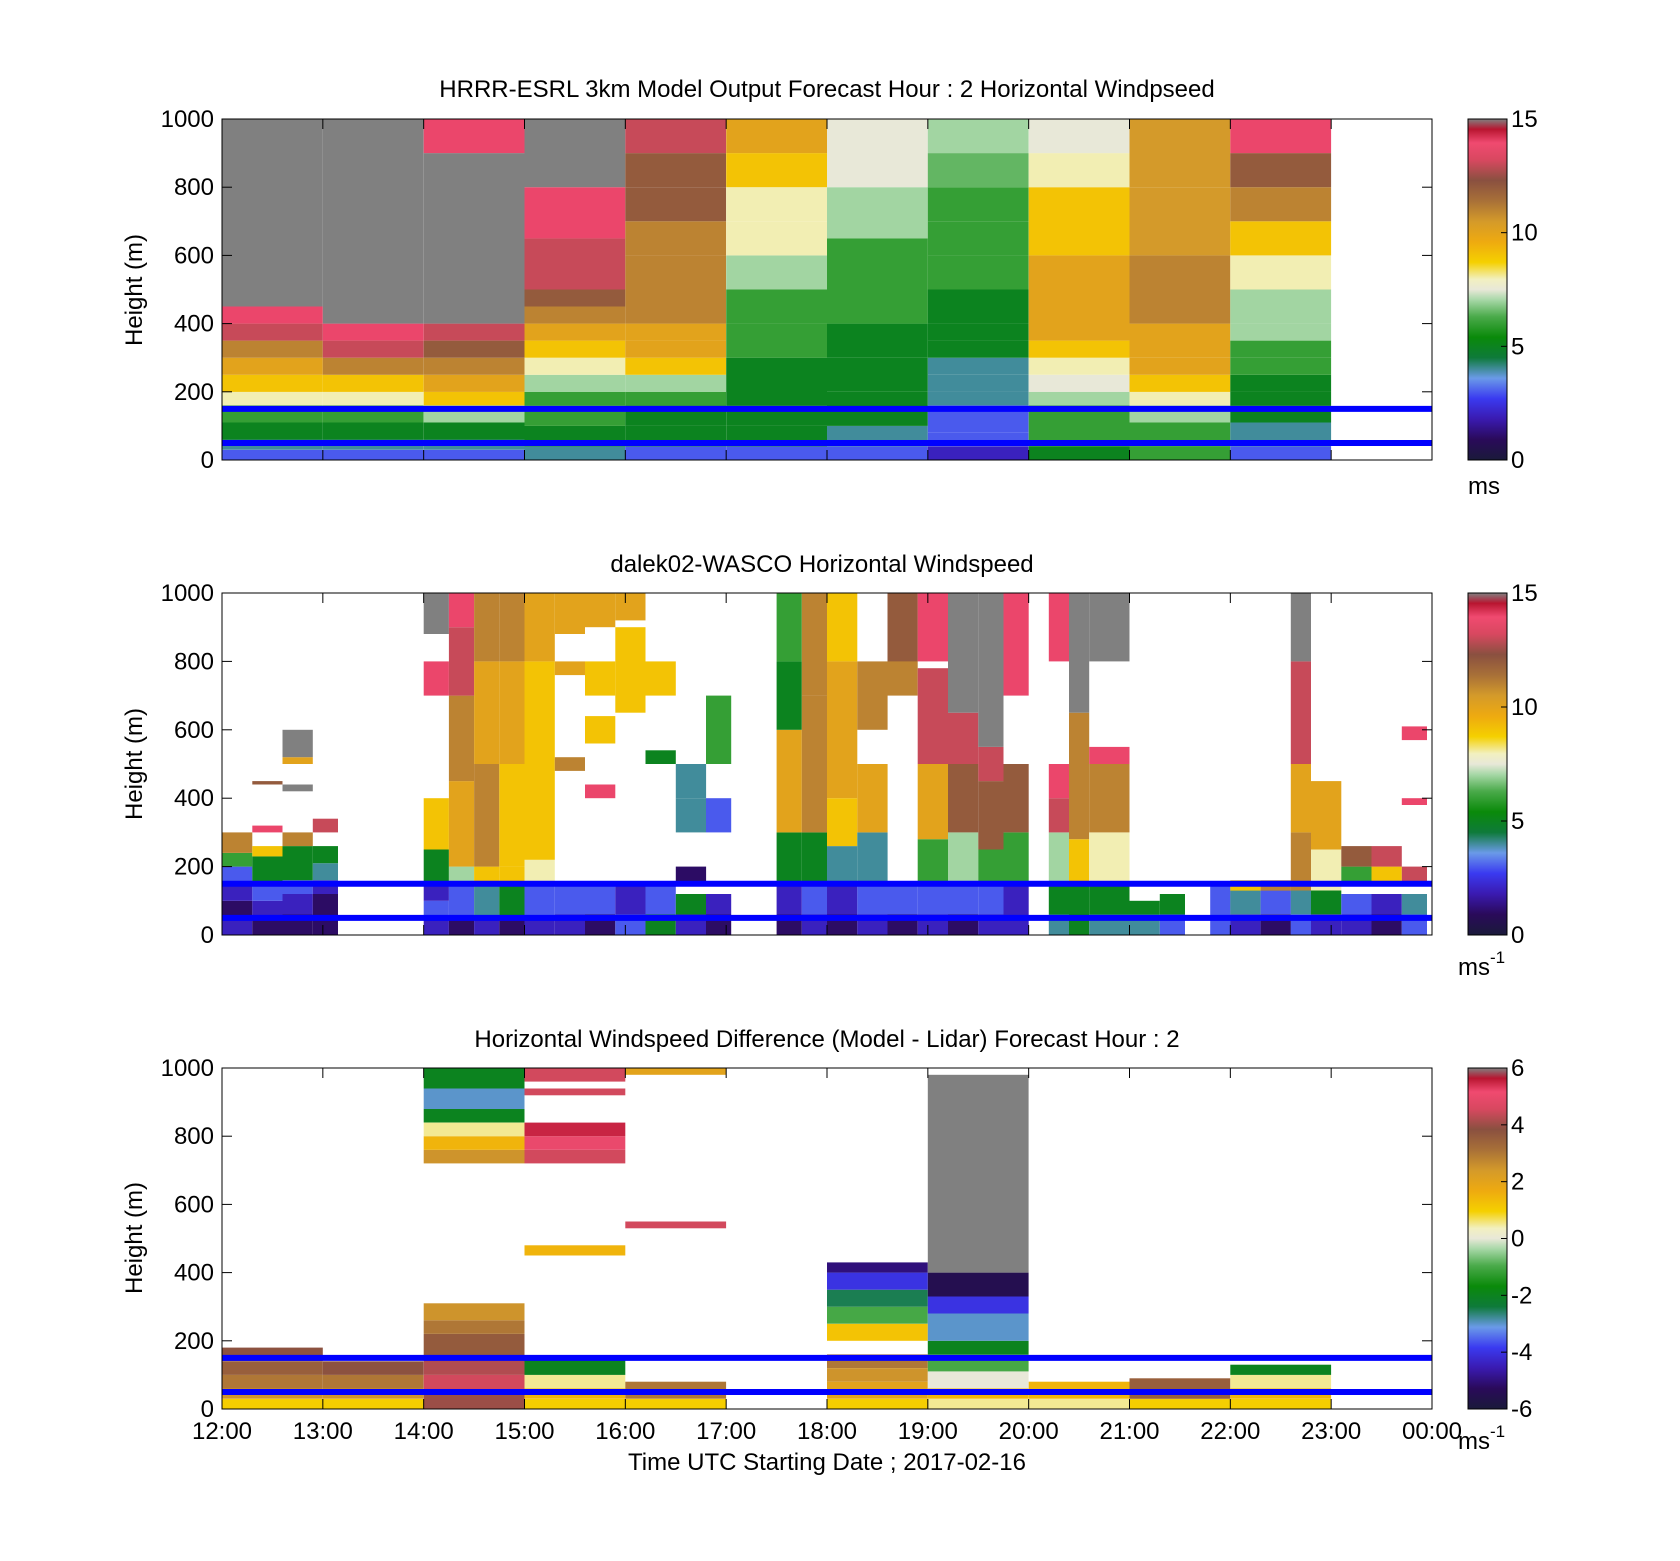 The height and width of the screenshot is (1561, 1680). Describe the element at coordinates (827, 425) in the screenshot. I see `panel-model-overlay-lines` at that location.